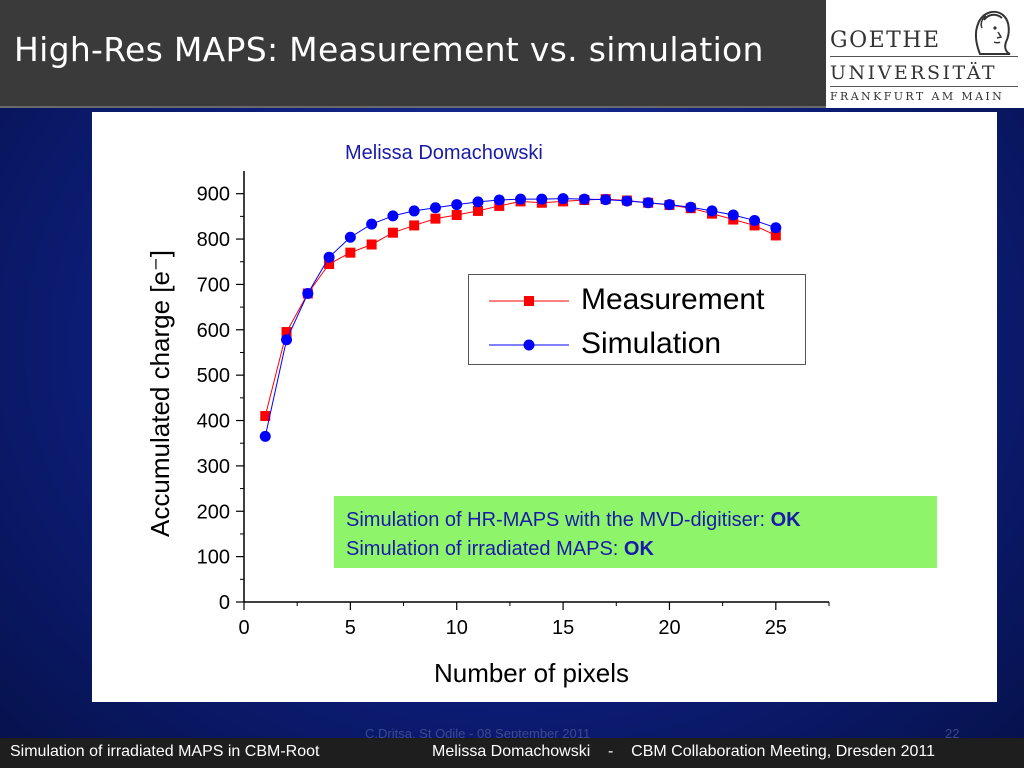 Image resolution: width=1024 pixels, height=768 pixels. Describe the element at coordinates (350, 628) in the screenshot. I see `x-tick-label: 5` at that location.